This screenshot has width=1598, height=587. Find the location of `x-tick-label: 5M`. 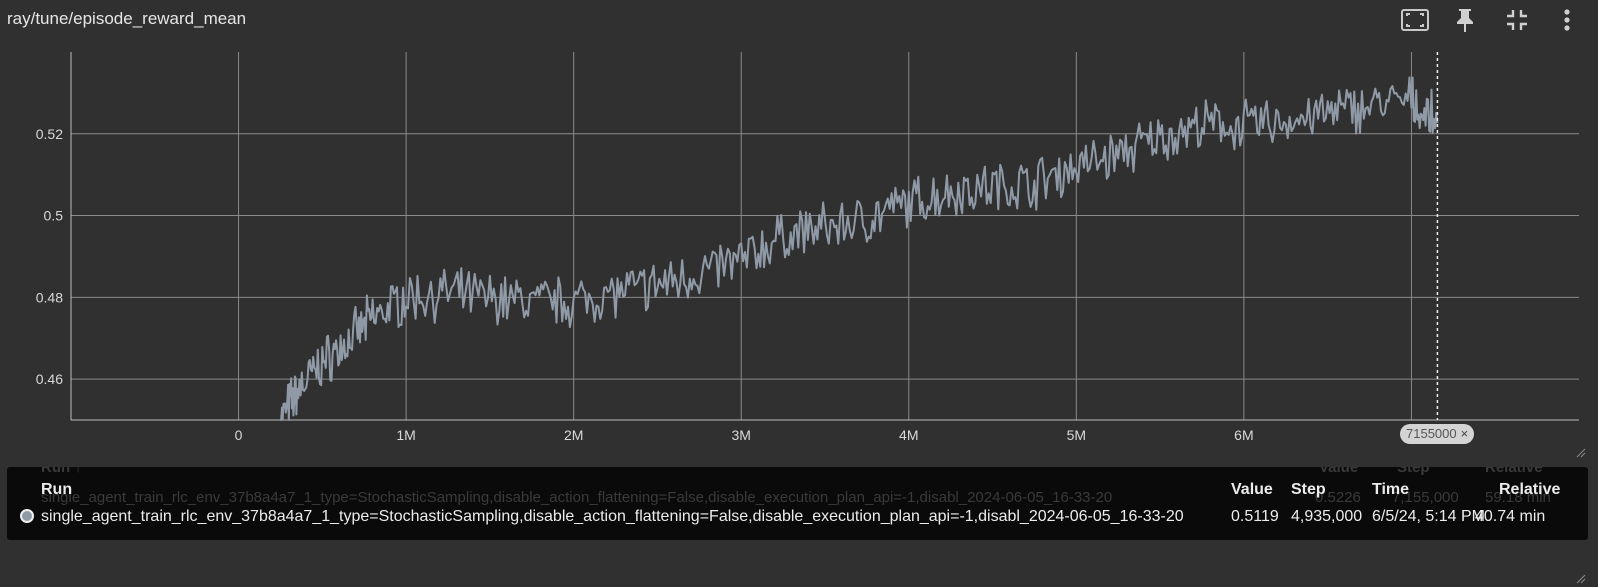

x-tick-label: 5M is located at coordinates (1076, 435).